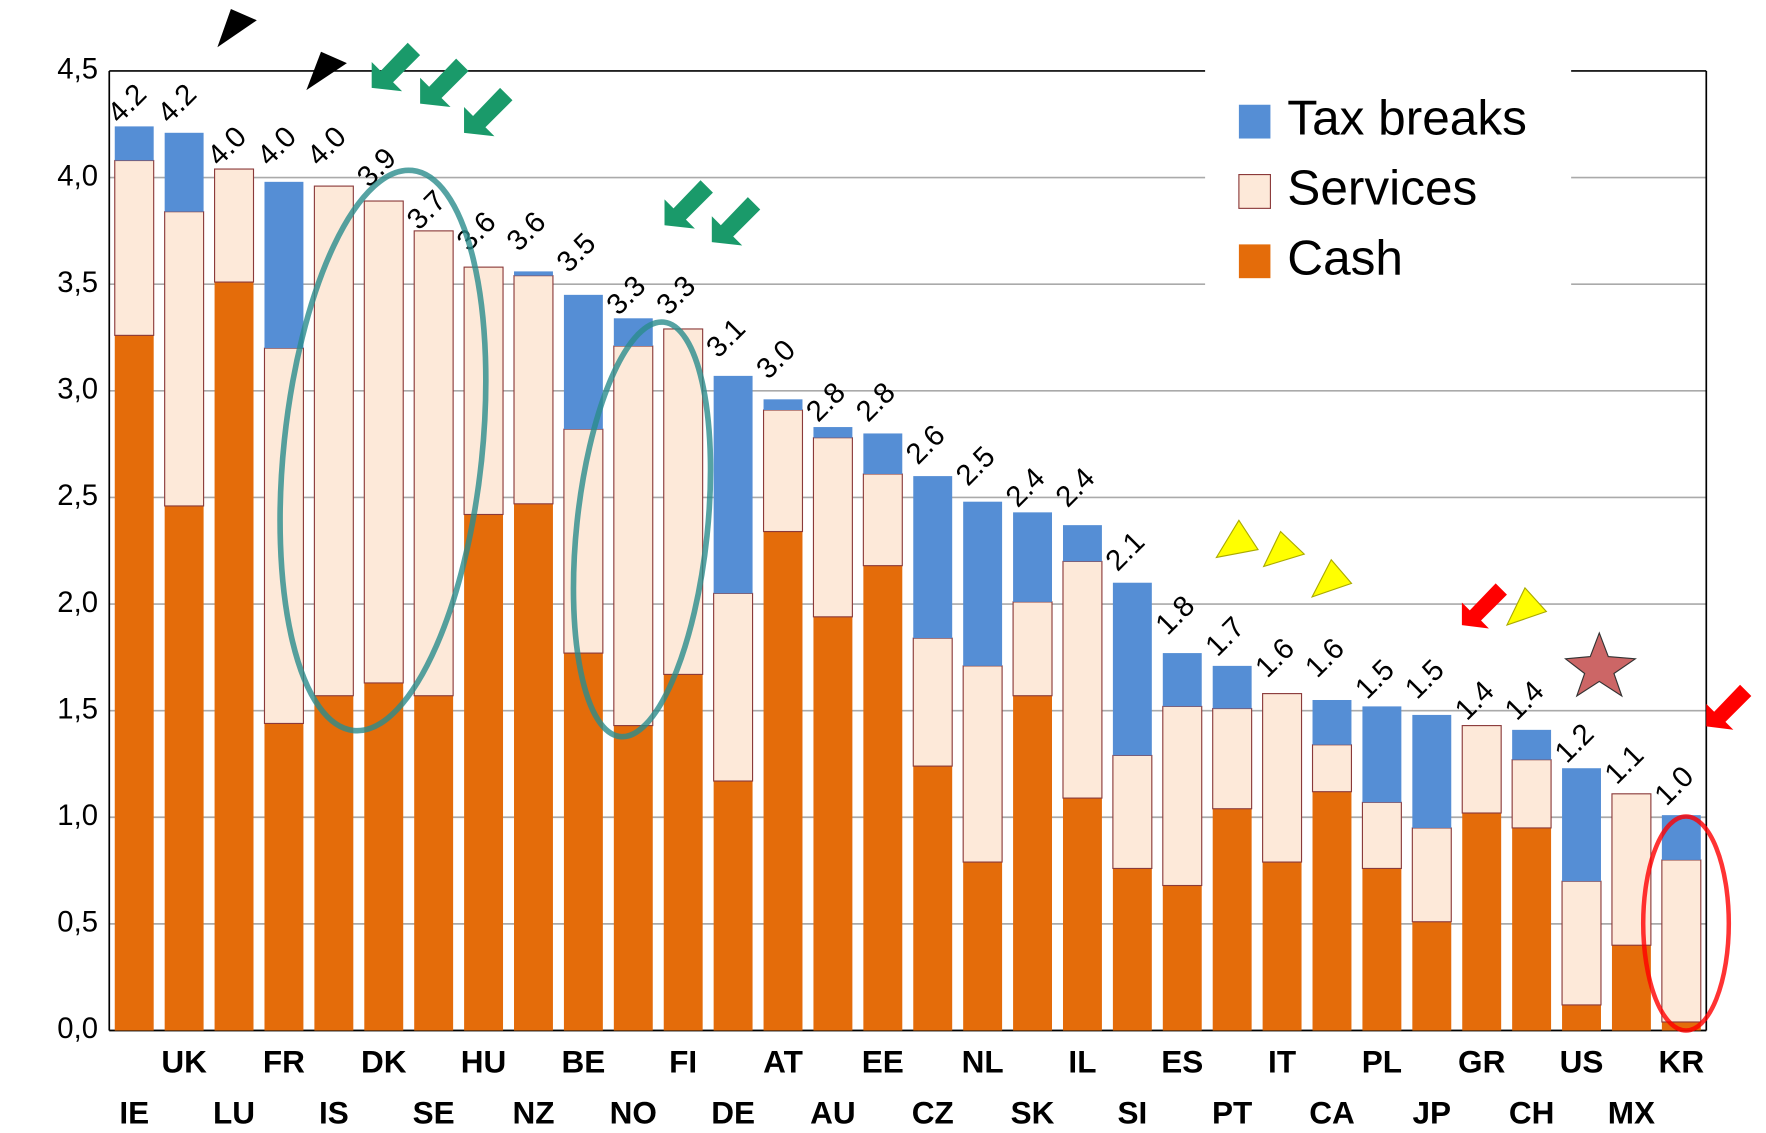  What do you see at coordinates (1482, 1062) in the screenshot?
I see `x-tick-label: GR` at bounding box center [1482, 1062].